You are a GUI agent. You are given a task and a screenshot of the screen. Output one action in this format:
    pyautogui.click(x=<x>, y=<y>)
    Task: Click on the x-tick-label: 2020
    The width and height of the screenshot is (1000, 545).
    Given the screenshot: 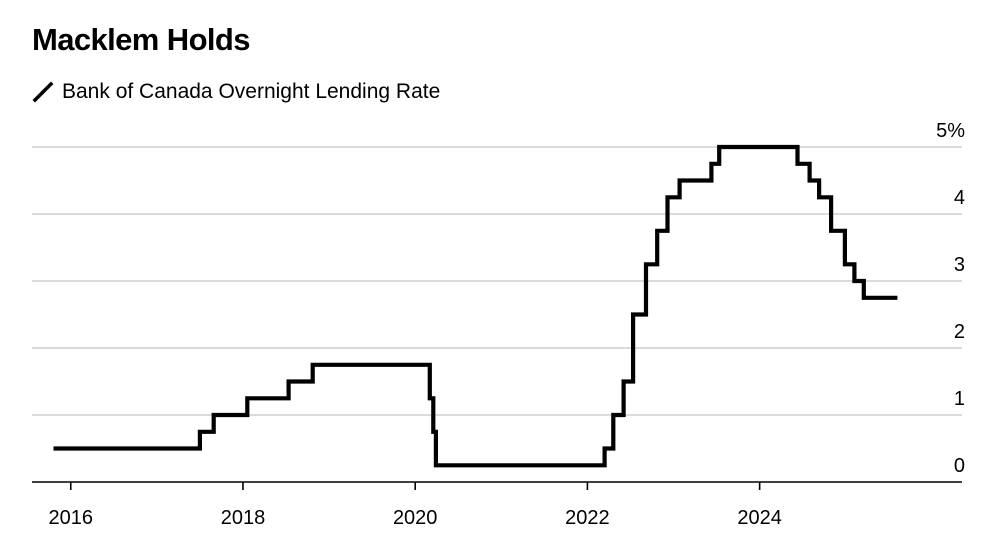 What is the action you would take?
    pyautogui.click(x=415, y=518)
    